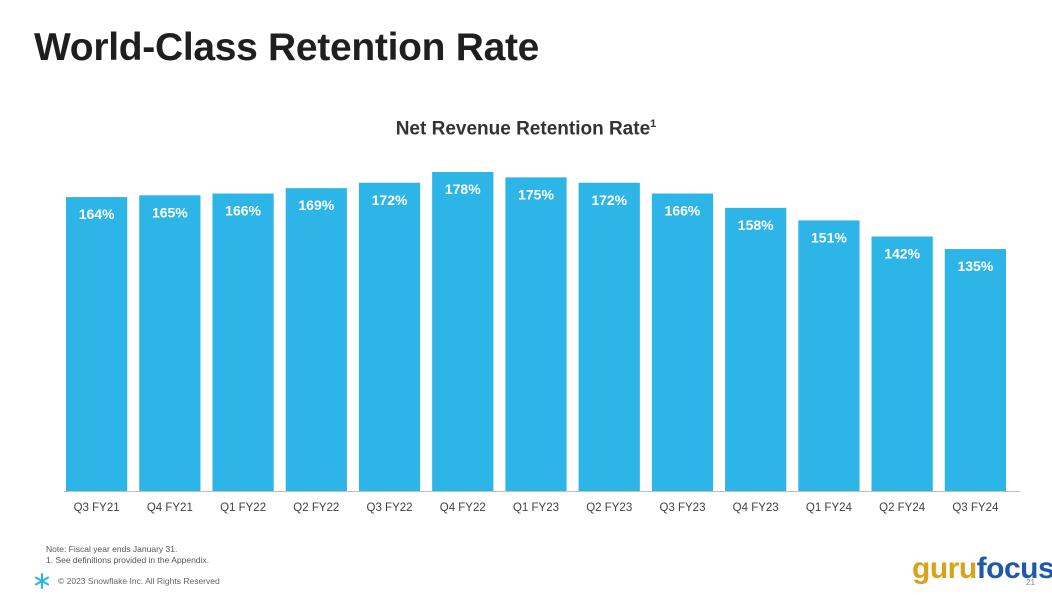 Image resolution: width=1052 pixels, height=600 pixels. I want to click on chart-title-text: Net Revenue Retention Rate, so click(523, 129).